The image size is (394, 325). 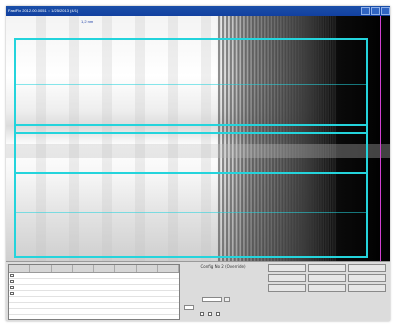 I want to click on minimize-button, so click(x=365, y=11).